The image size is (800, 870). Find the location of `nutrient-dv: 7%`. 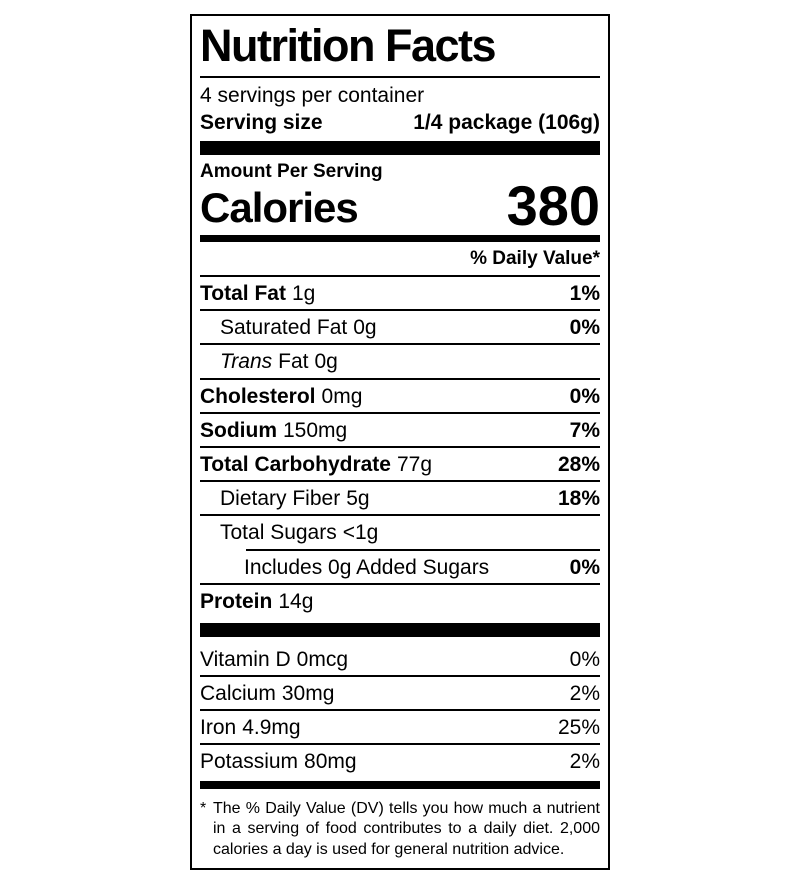

nutrient-dv: 7% is located at coordinates (584, 430).